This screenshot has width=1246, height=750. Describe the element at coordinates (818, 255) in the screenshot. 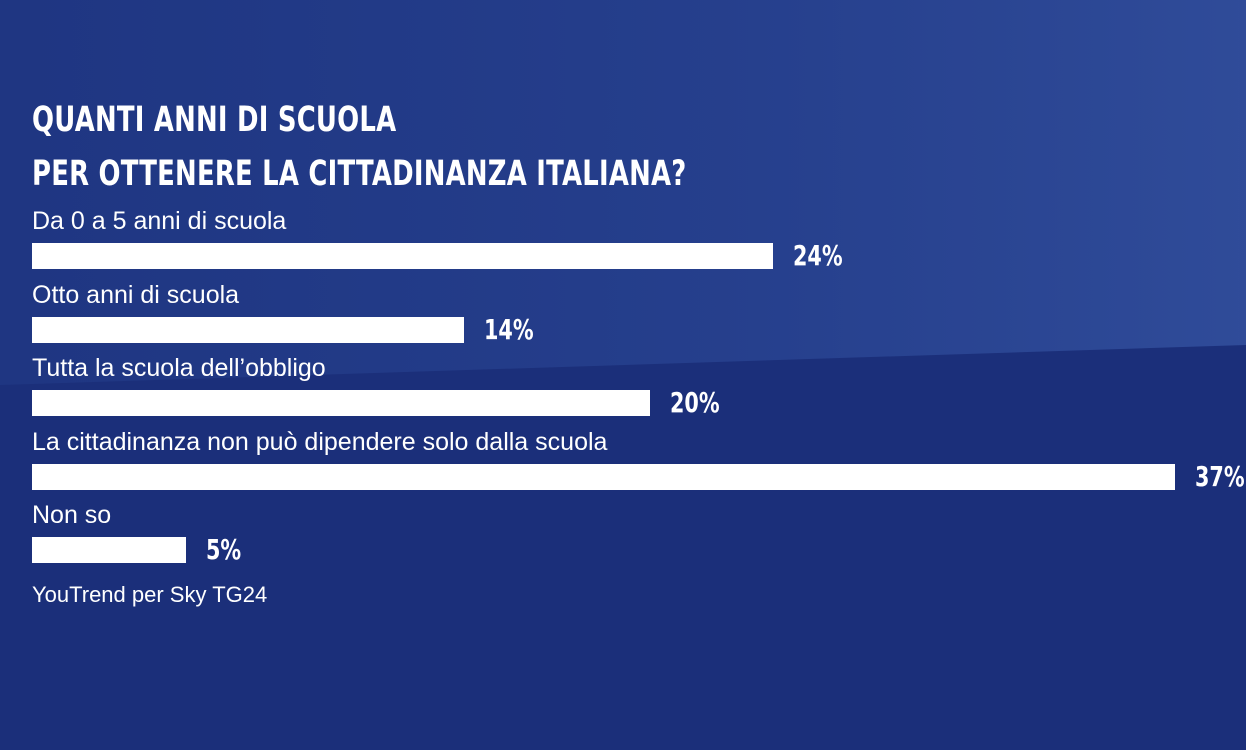

I see `value-label: 24%` at that location.